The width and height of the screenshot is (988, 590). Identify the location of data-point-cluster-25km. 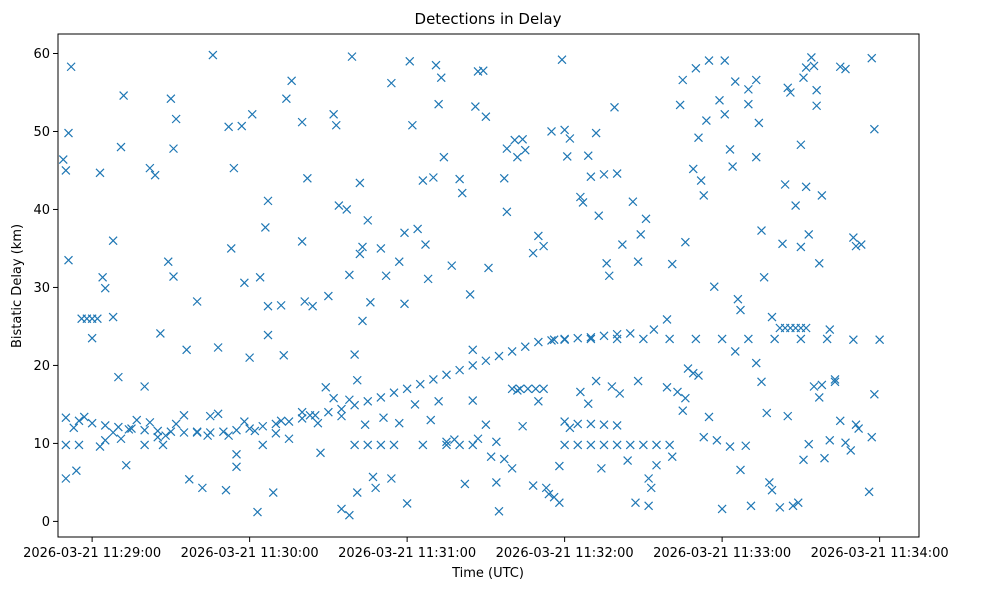
(554, 340).